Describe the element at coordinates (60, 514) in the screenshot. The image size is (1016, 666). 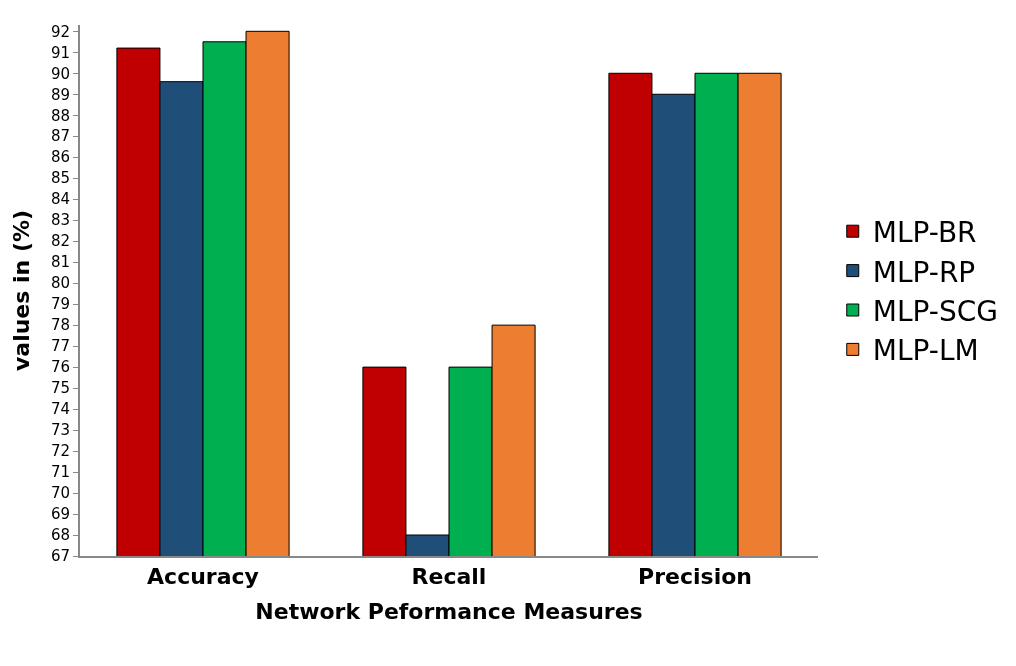
I see `y-tick-label: 69` at that location.